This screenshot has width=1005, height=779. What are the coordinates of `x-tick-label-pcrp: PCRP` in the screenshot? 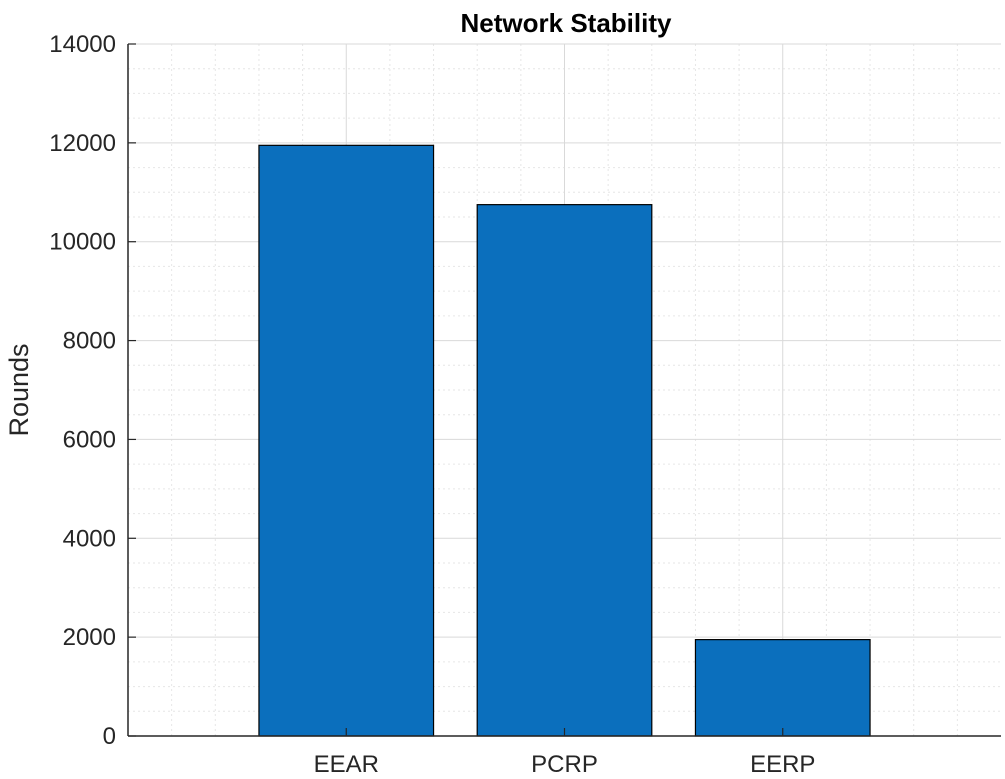 It's located at (564, 764).